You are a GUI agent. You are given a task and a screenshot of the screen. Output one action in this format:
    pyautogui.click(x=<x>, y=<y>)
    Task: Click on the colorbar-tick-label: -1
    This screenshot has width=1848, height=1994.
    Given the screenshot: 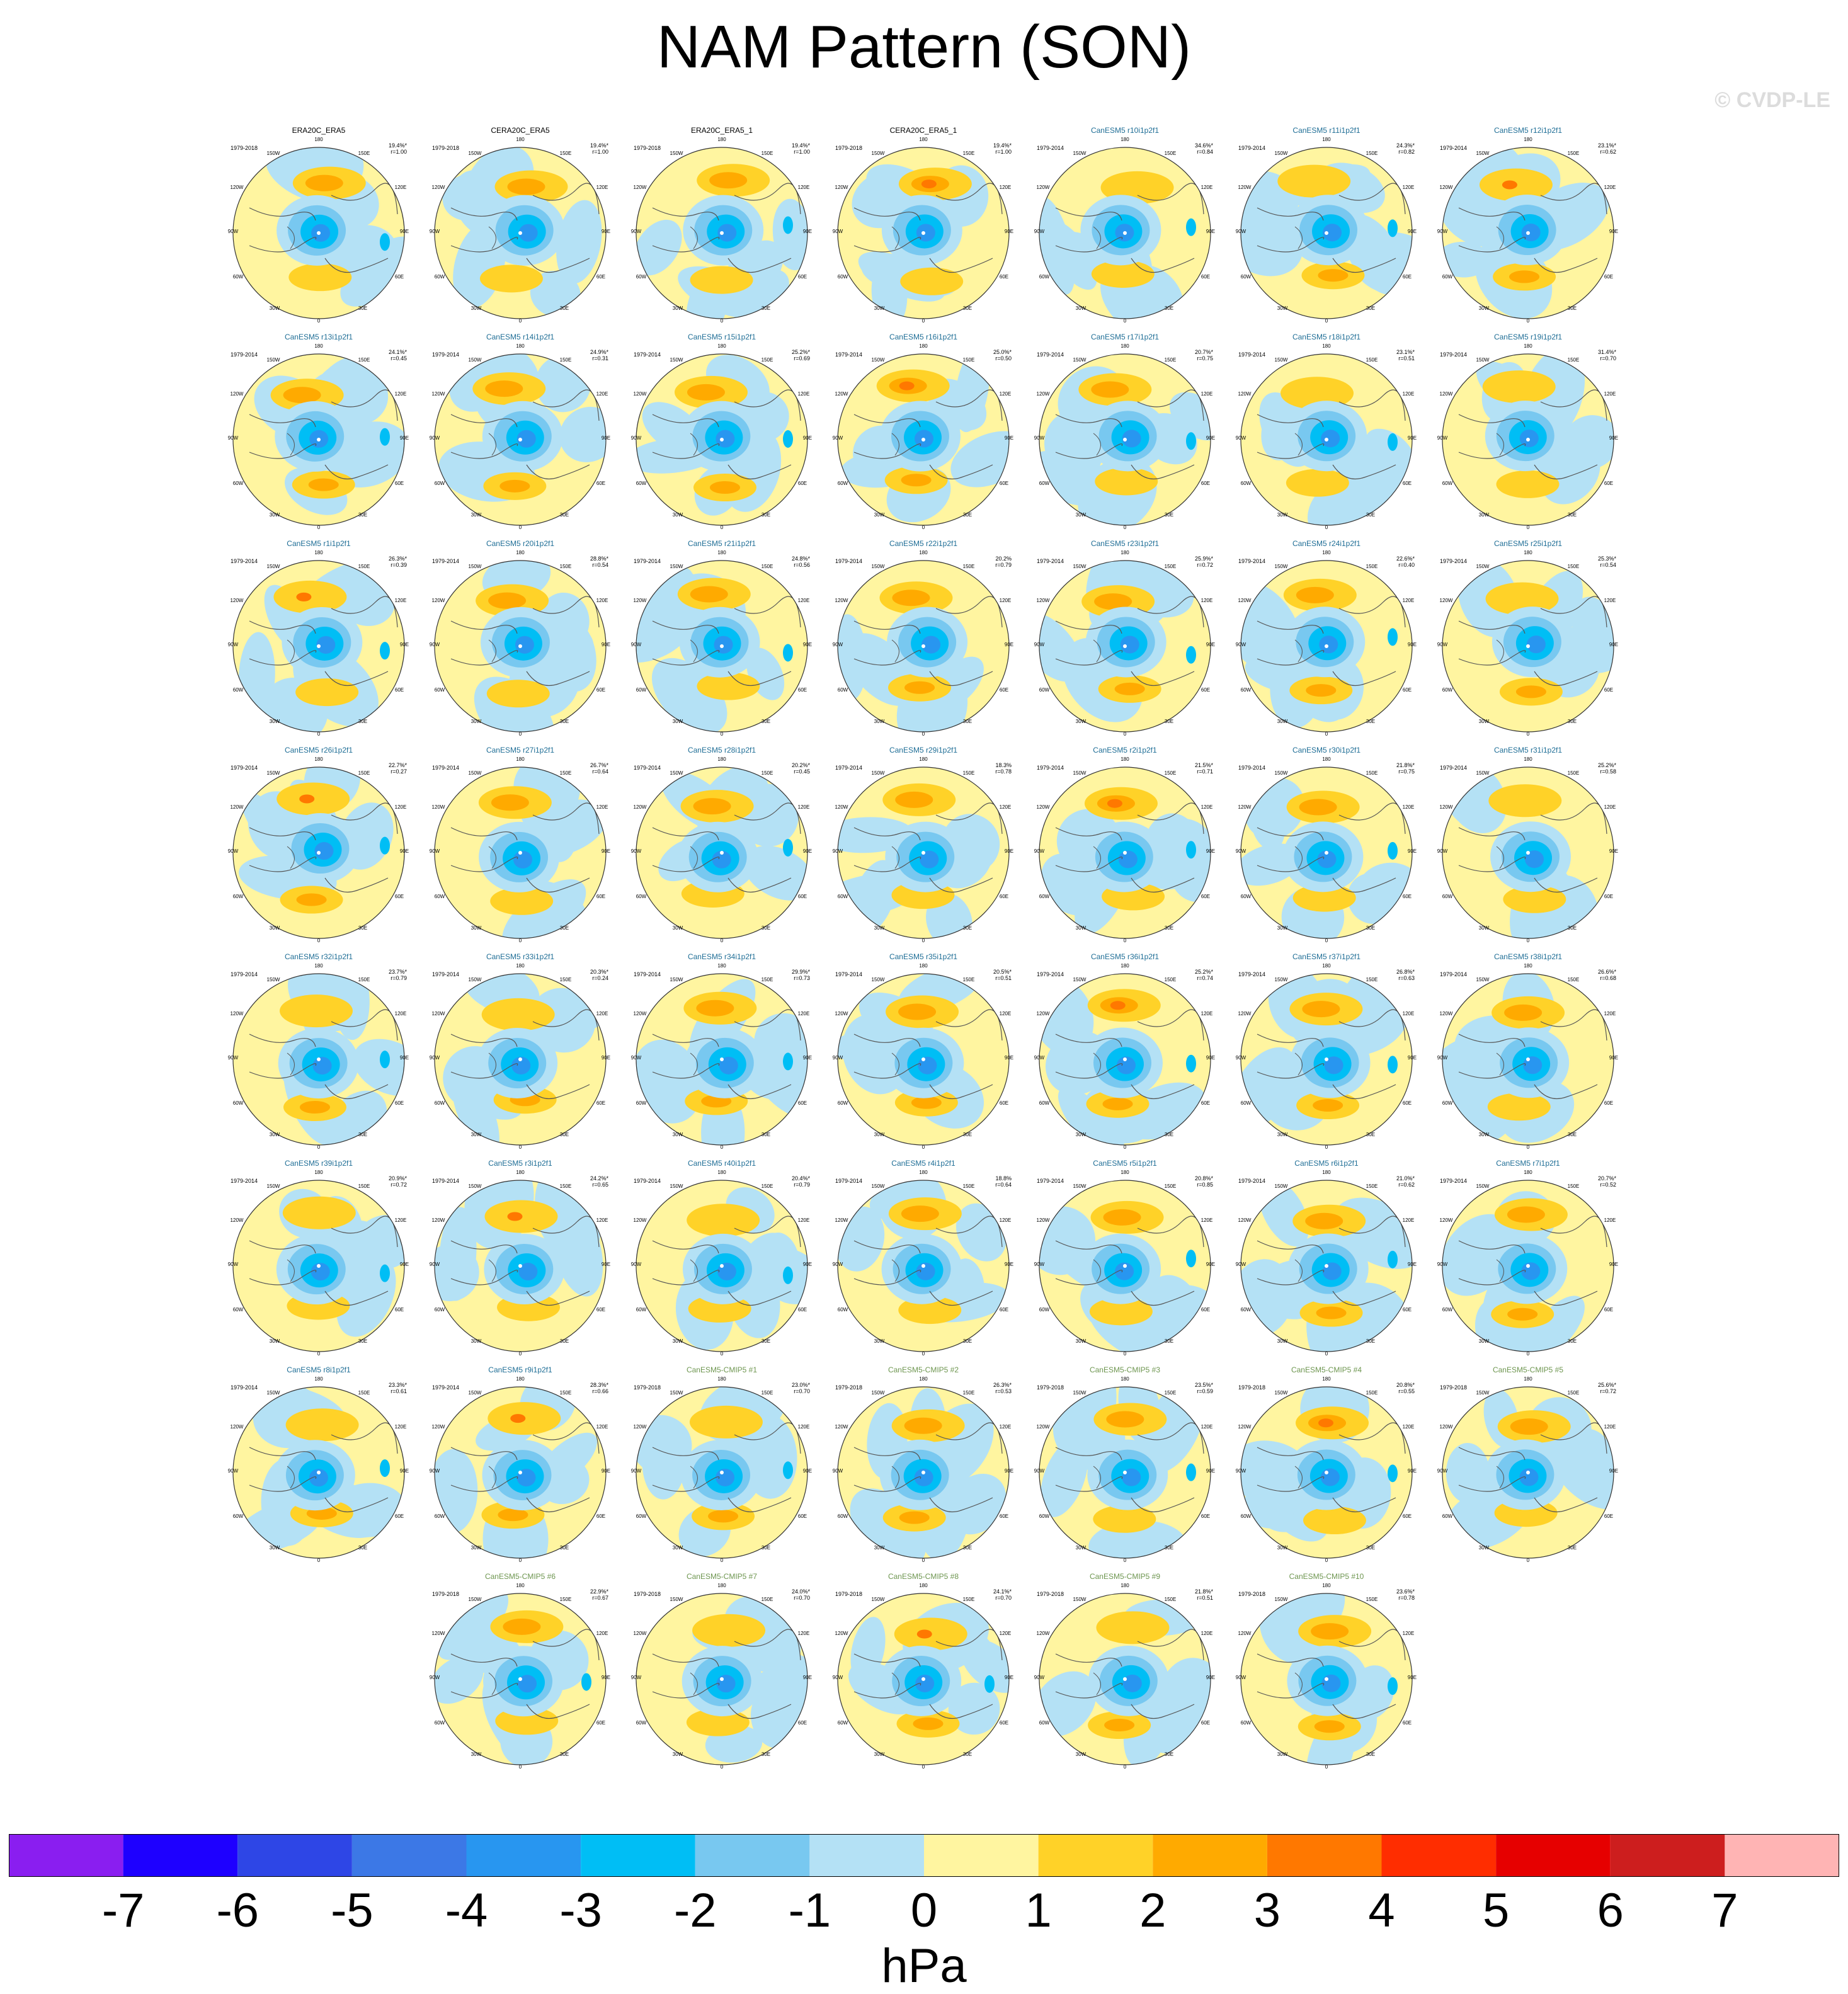 What is the action you would take?
    pyautogui.click(x=809, y=1910)
    